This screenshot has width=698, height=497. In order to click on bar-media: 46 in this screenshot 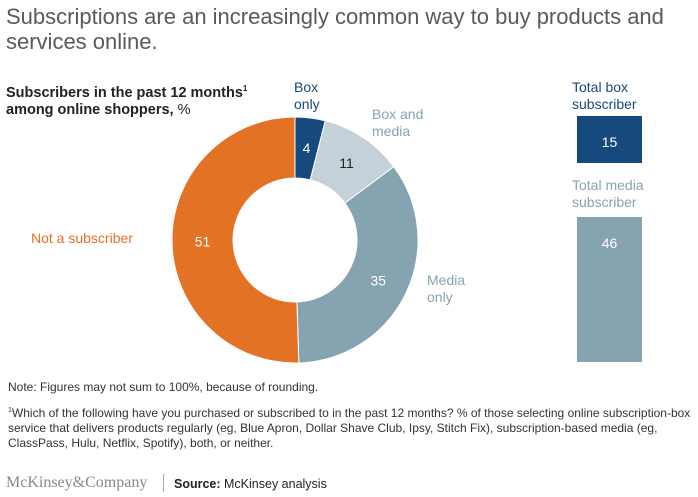, I will do `click(609, 289)`.